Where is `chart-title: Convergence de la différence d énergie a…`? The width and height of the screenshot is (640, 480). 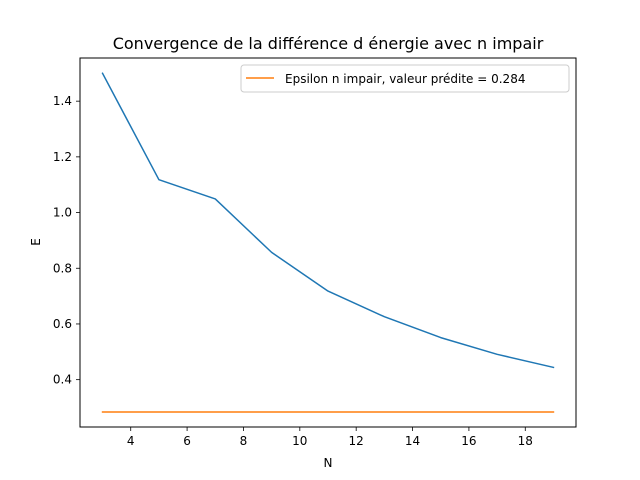
chart-title: Convergence de la différence d énergie a… is located at coordinates (328, 43).